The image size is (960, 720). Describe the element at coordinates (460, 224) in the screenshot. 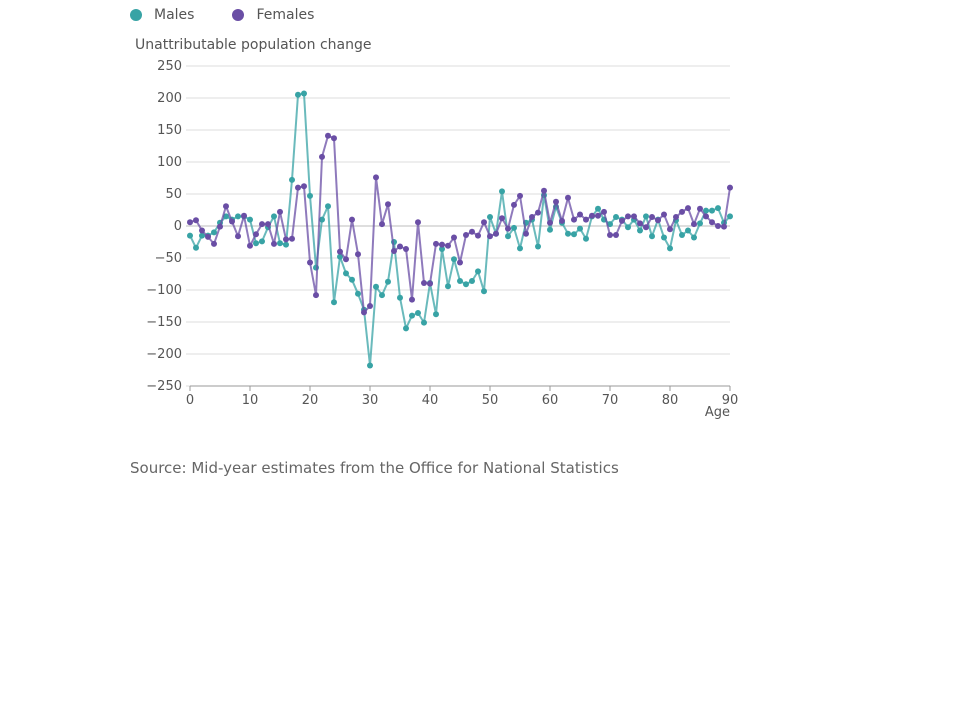

I see `series-females` at that location.